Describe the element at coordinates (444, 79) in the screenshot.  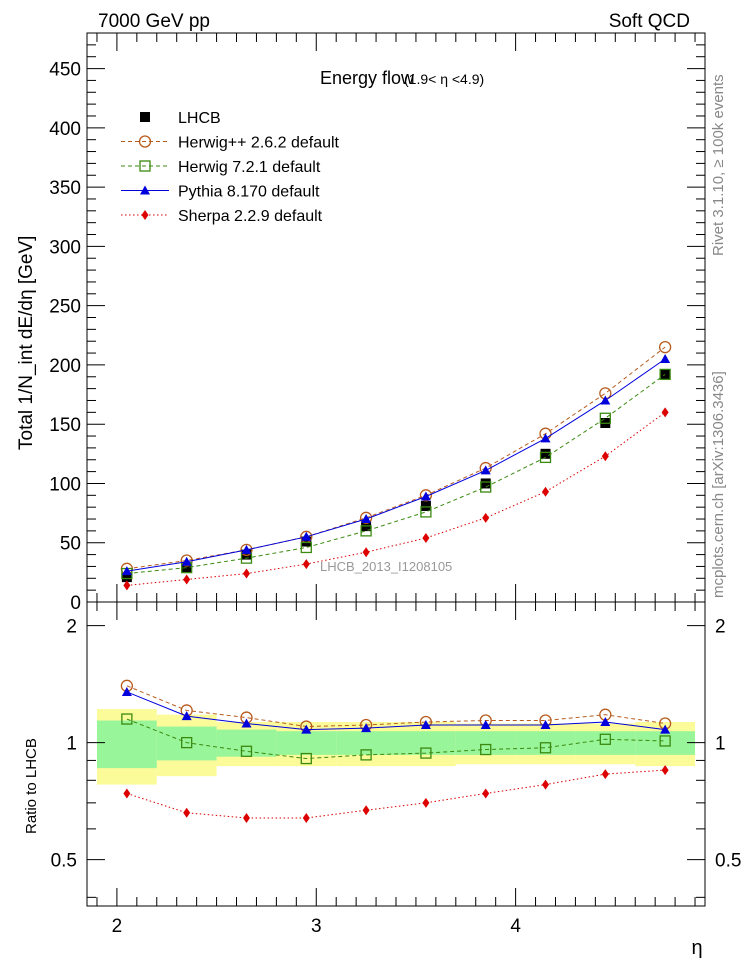
I see `chart-title-range: (1.9< η <4.9)` at that location.